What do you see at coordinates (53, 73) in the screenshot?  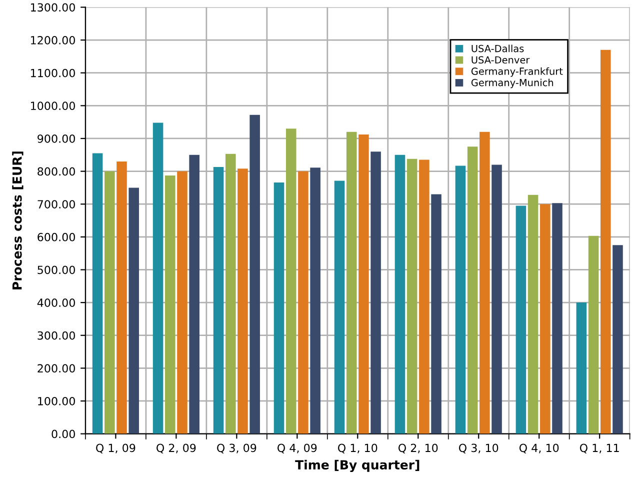 I see `y-tick-label: 1100.00` at bounding box center [53, 73].